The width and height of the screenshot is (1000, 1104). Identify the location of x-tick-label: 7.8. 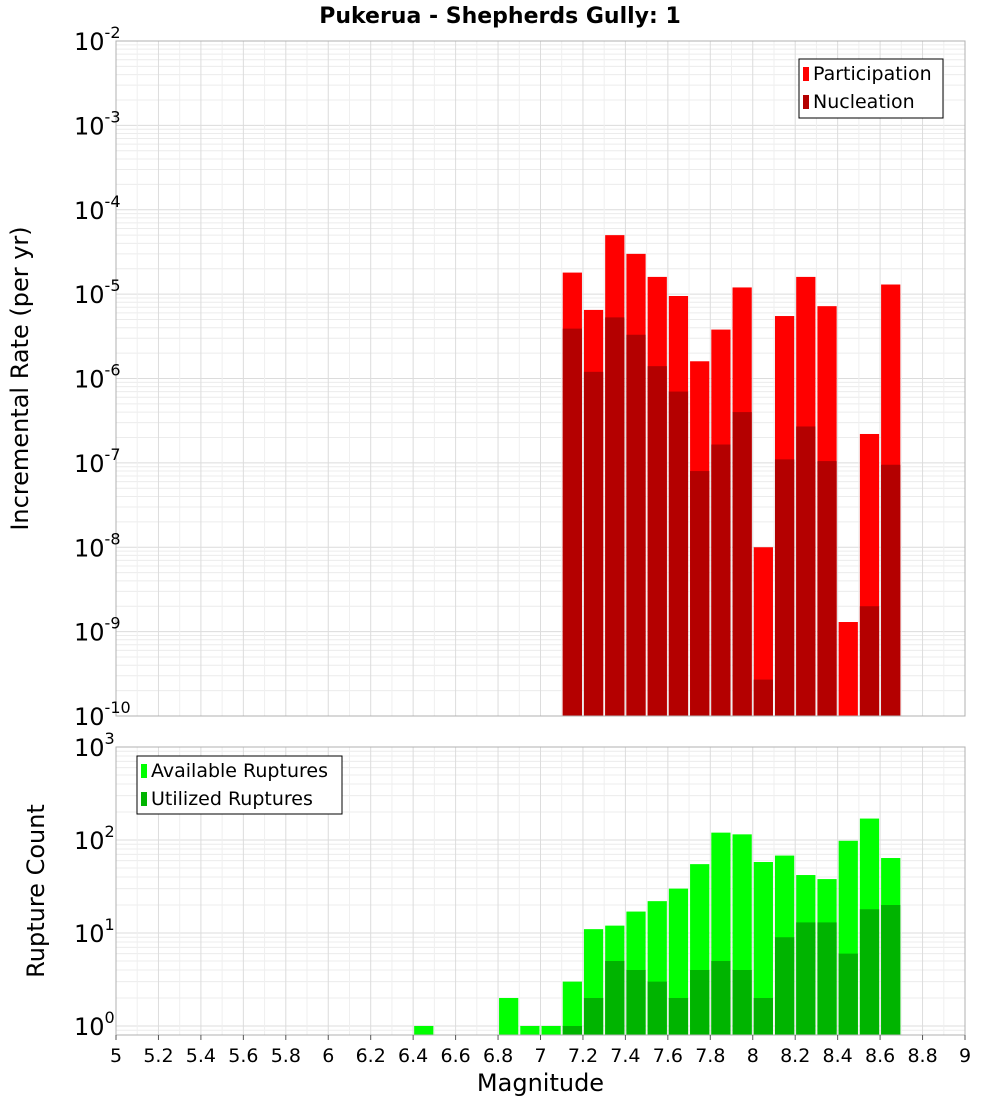
(710, 1056).